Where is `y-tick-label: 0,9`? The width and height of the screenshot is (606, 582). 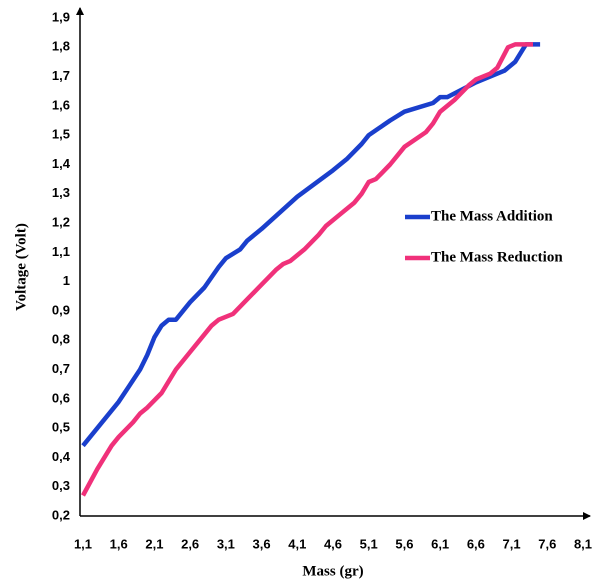
y-tick-label: 0,9 is located at coordinates (61, 309).